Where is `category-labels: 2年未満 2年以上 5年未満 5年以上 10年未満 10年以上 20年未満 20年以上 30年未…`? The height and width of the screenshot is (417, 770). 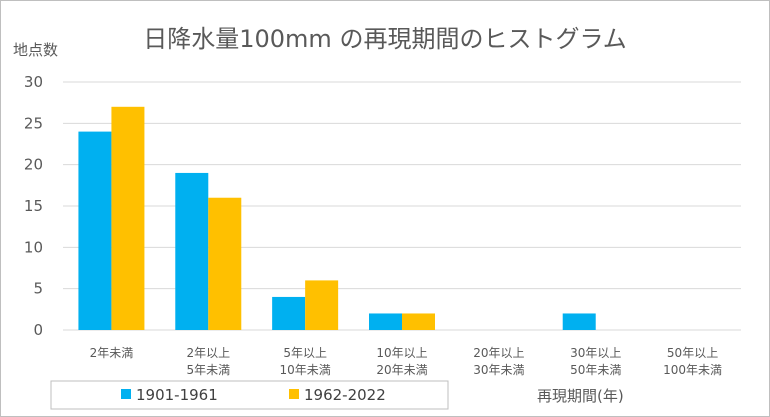
category-labels: 2年未満 2年以上 5年未満 5年以上 10年未満 10年以上 20年未満 20年以上 30年未… is located at coordinates (406, 361).